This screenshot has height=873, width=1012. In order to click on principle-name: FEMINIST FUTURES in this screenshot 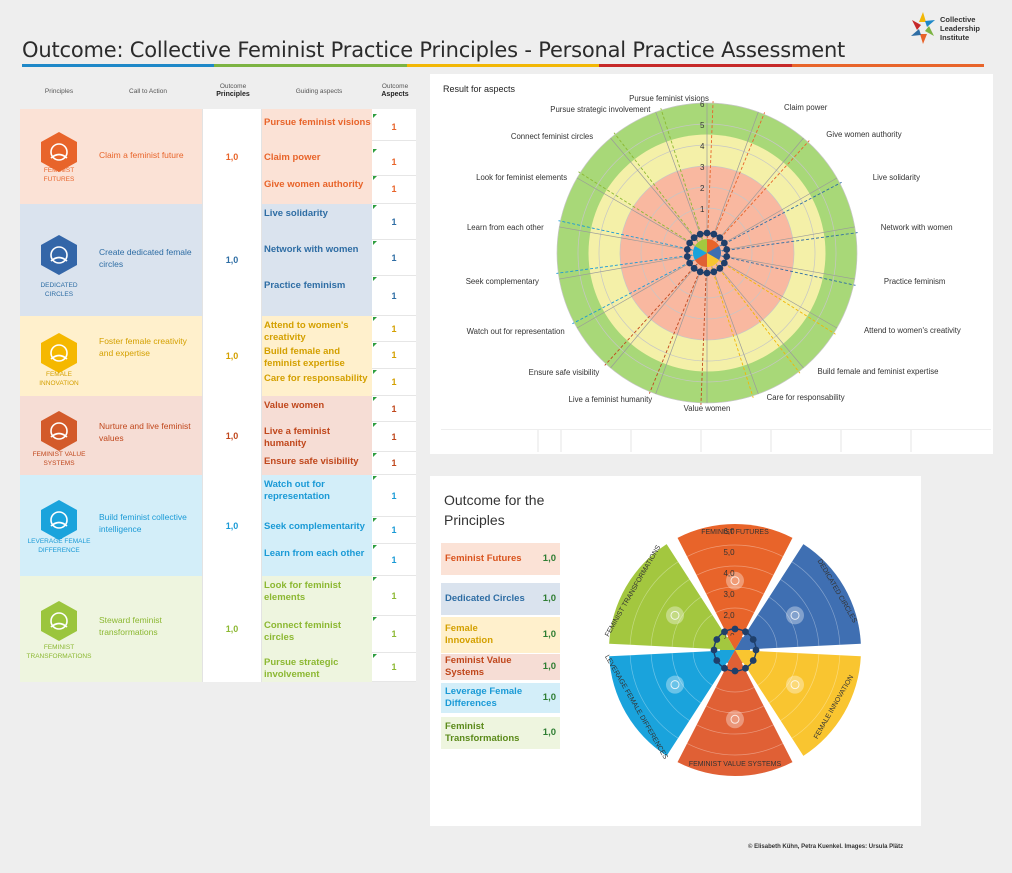, I will do `click(59, 175)`.